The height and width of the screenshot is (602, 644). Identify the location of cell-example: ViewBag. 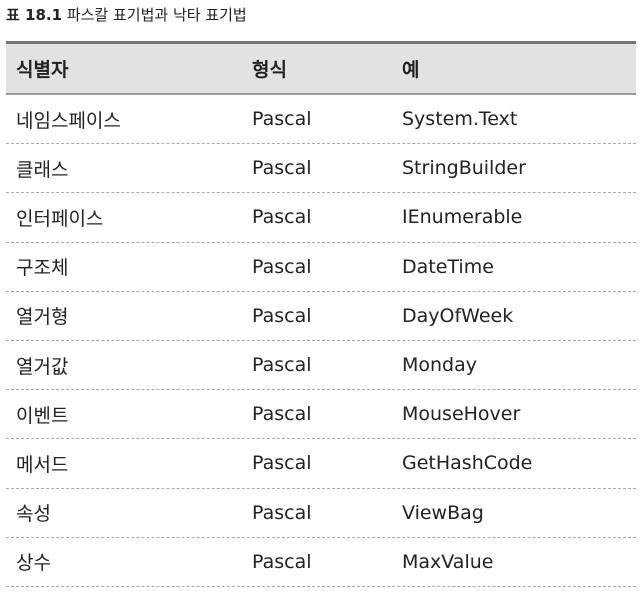
(443, 512).